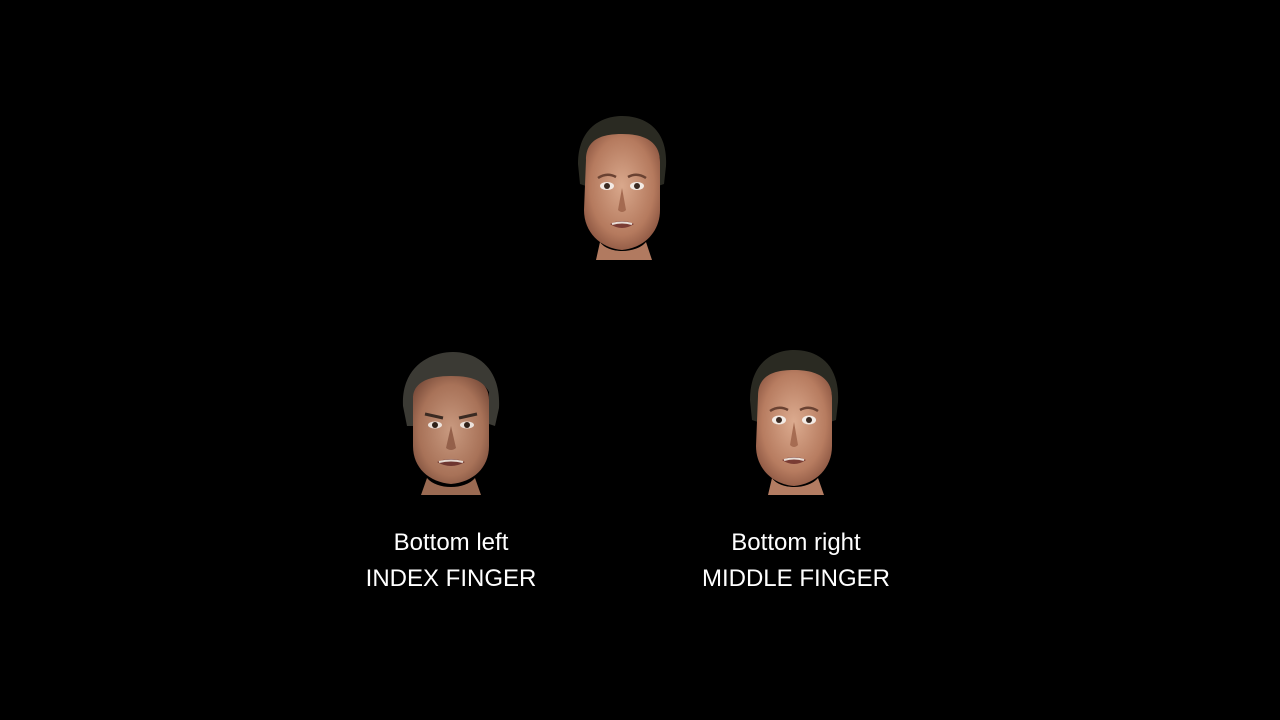 The image size is (1280, 720). I want to click on right-choice-position-label: Bottom right, so click(796, 542).